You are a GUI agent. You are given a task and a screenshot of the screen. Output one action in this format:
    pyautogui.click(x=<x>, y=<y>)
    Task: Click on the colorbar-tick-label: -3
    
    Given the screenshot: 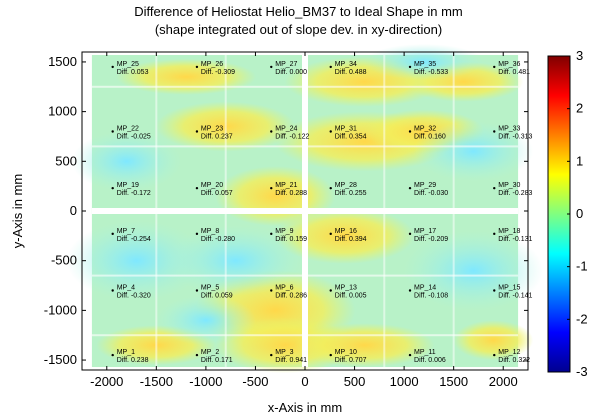 What is the action you would take?
    pyautogui.click(x=582, y=371)
    